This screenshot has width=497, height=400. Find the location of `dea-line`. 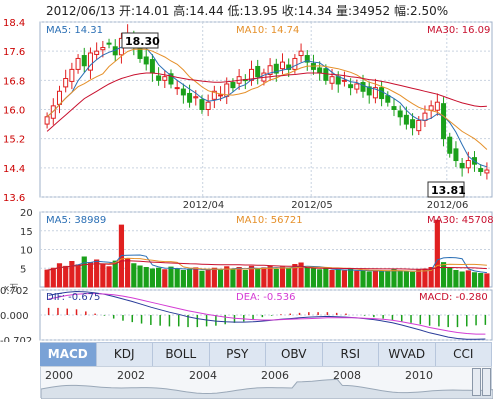

dea-line is located at coordinates (267, 314).